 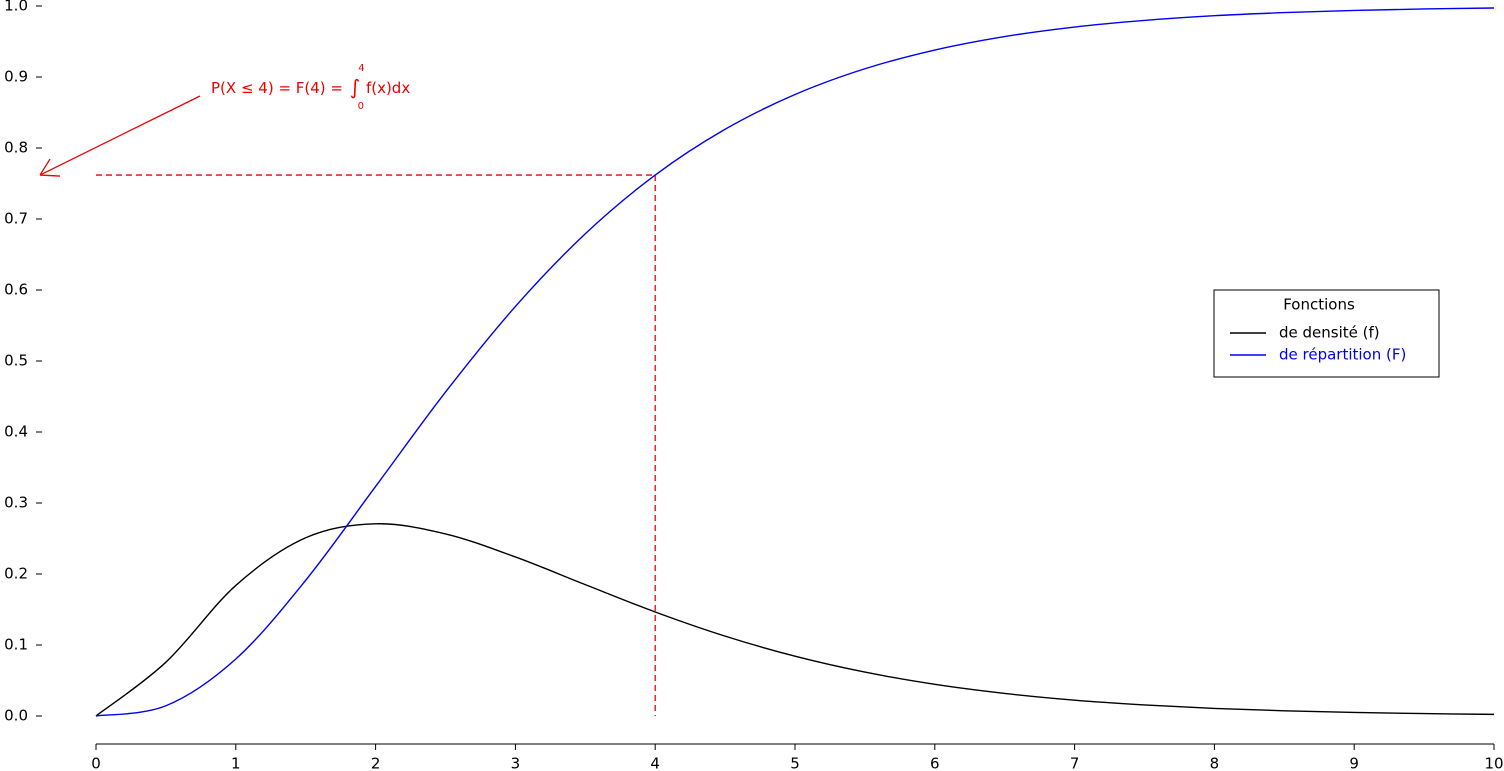 I want to click on y-tick-label: 0.8, so click(x=16, y=148).